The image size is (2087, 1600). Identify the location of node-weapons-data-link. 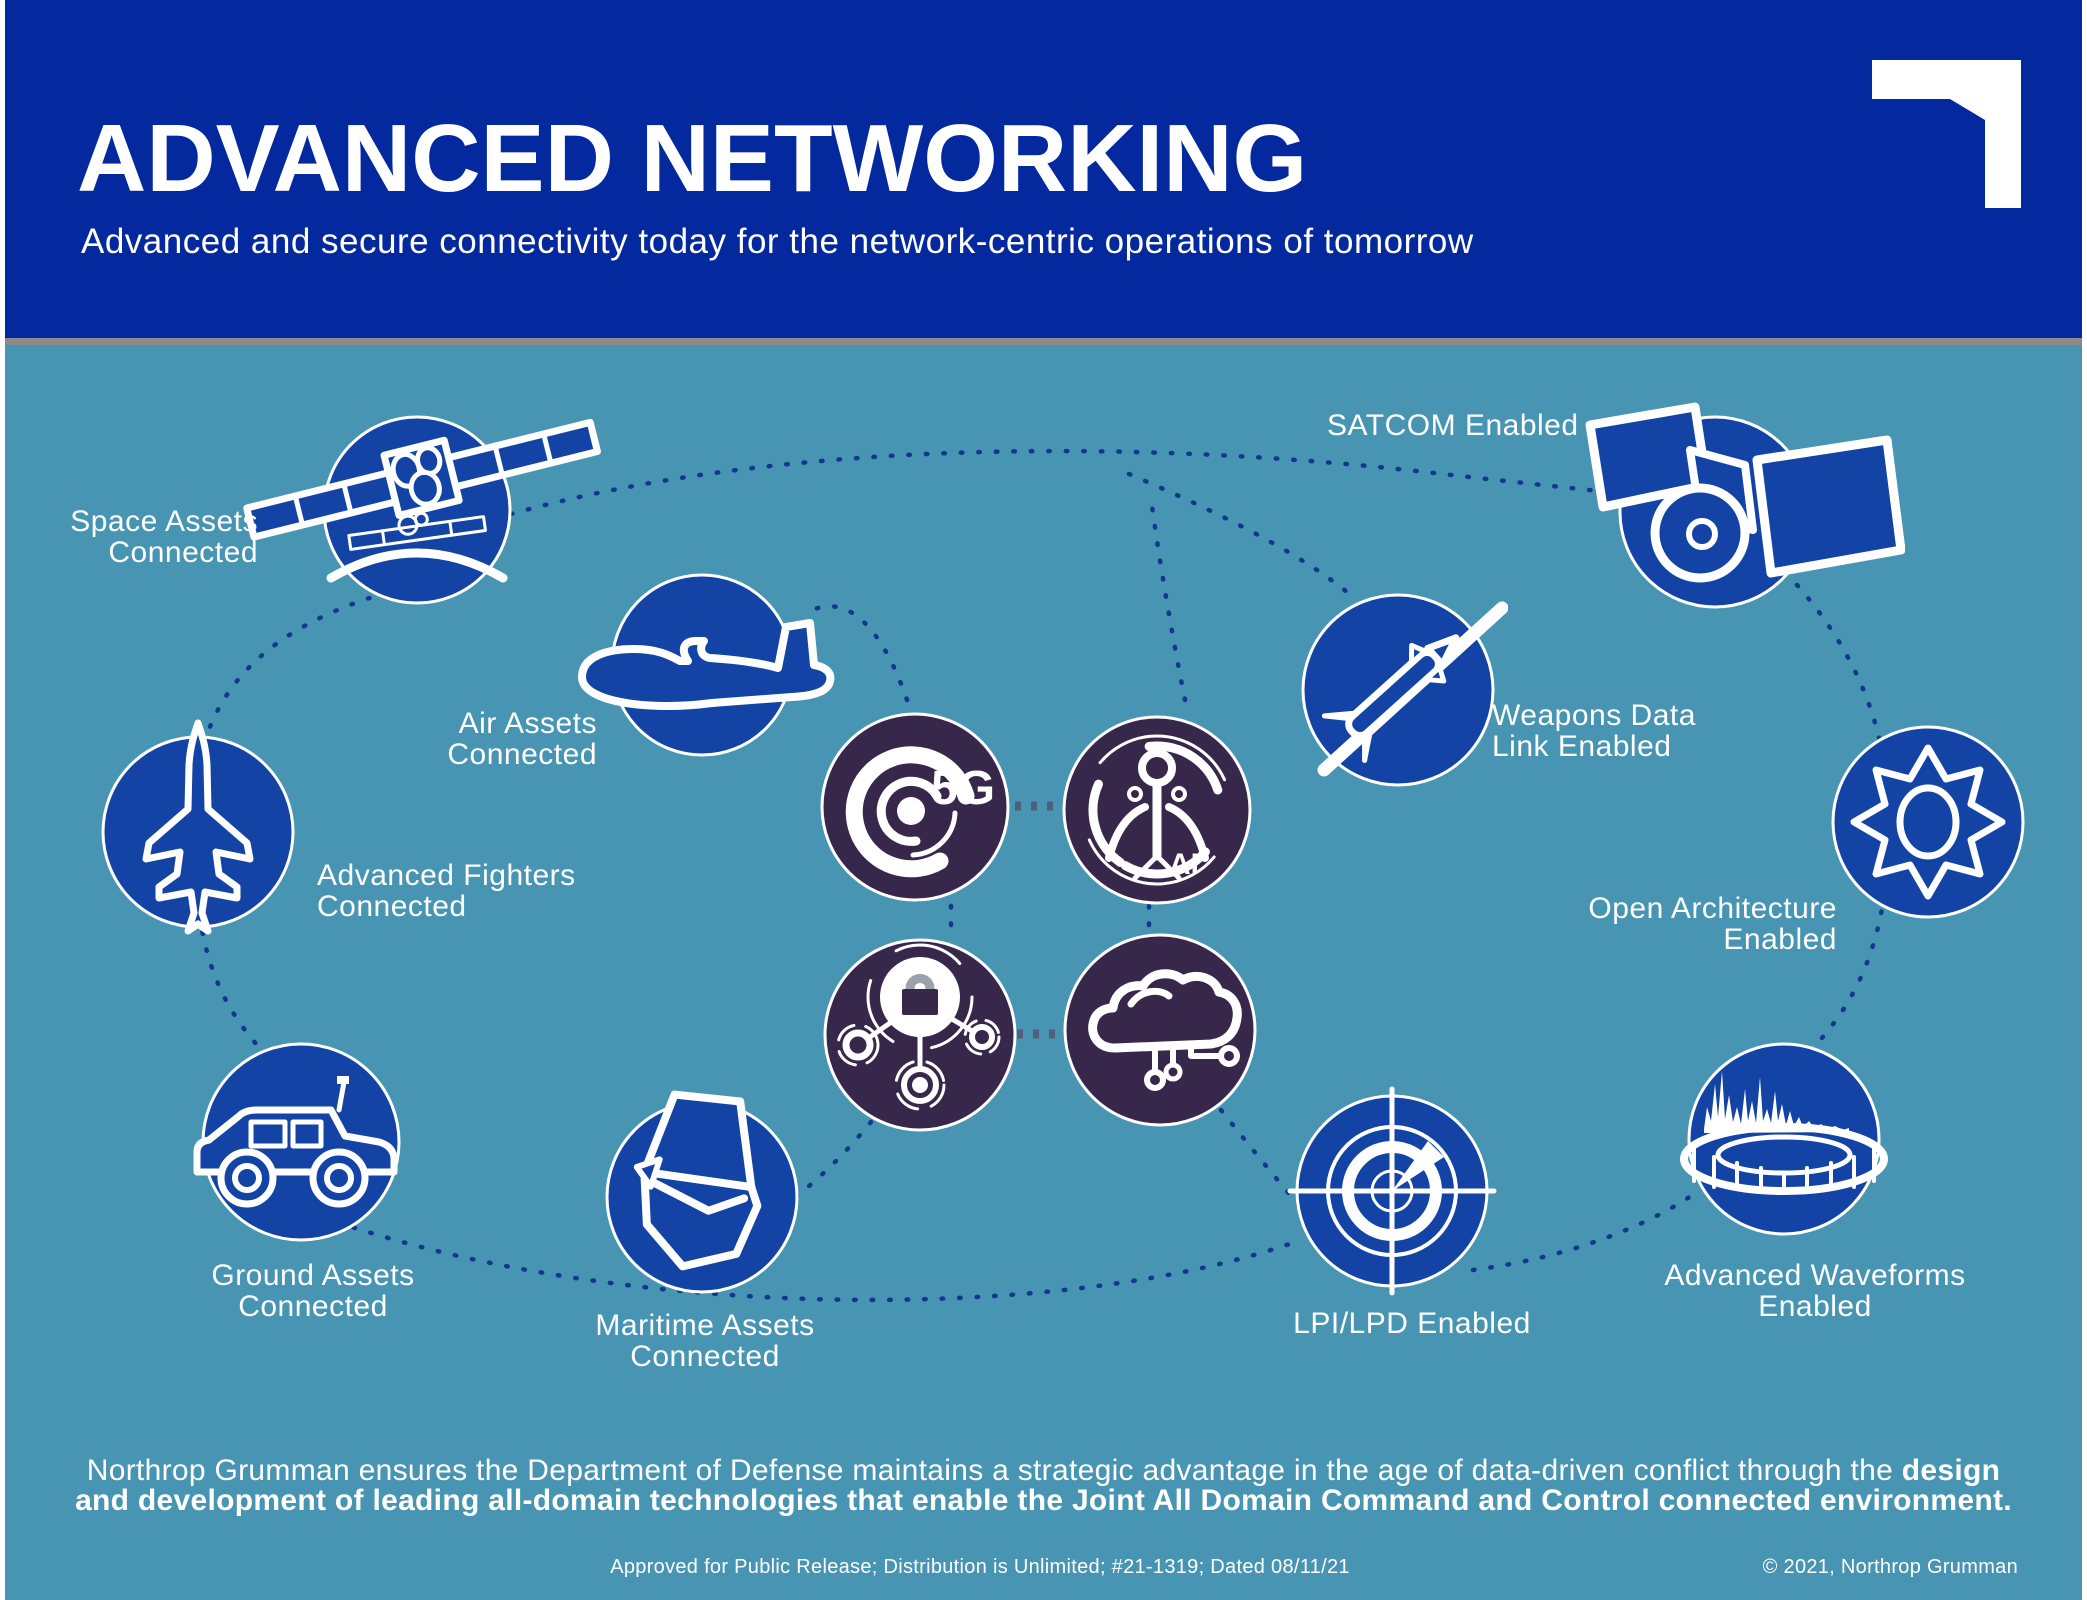
(1398, 692).